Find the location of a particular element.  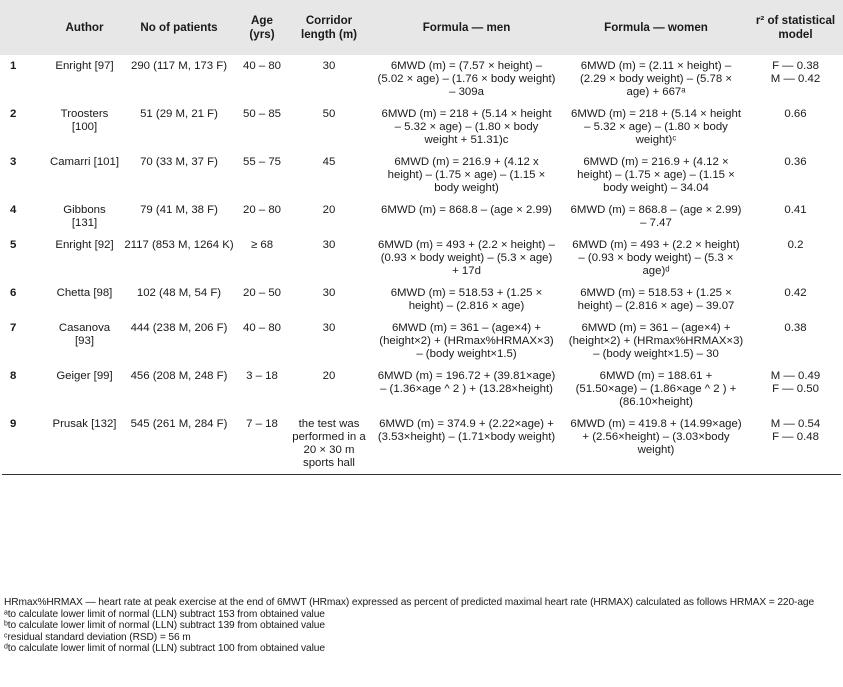

header-r2: r² of statistical model is located at coordinates (795, 27).